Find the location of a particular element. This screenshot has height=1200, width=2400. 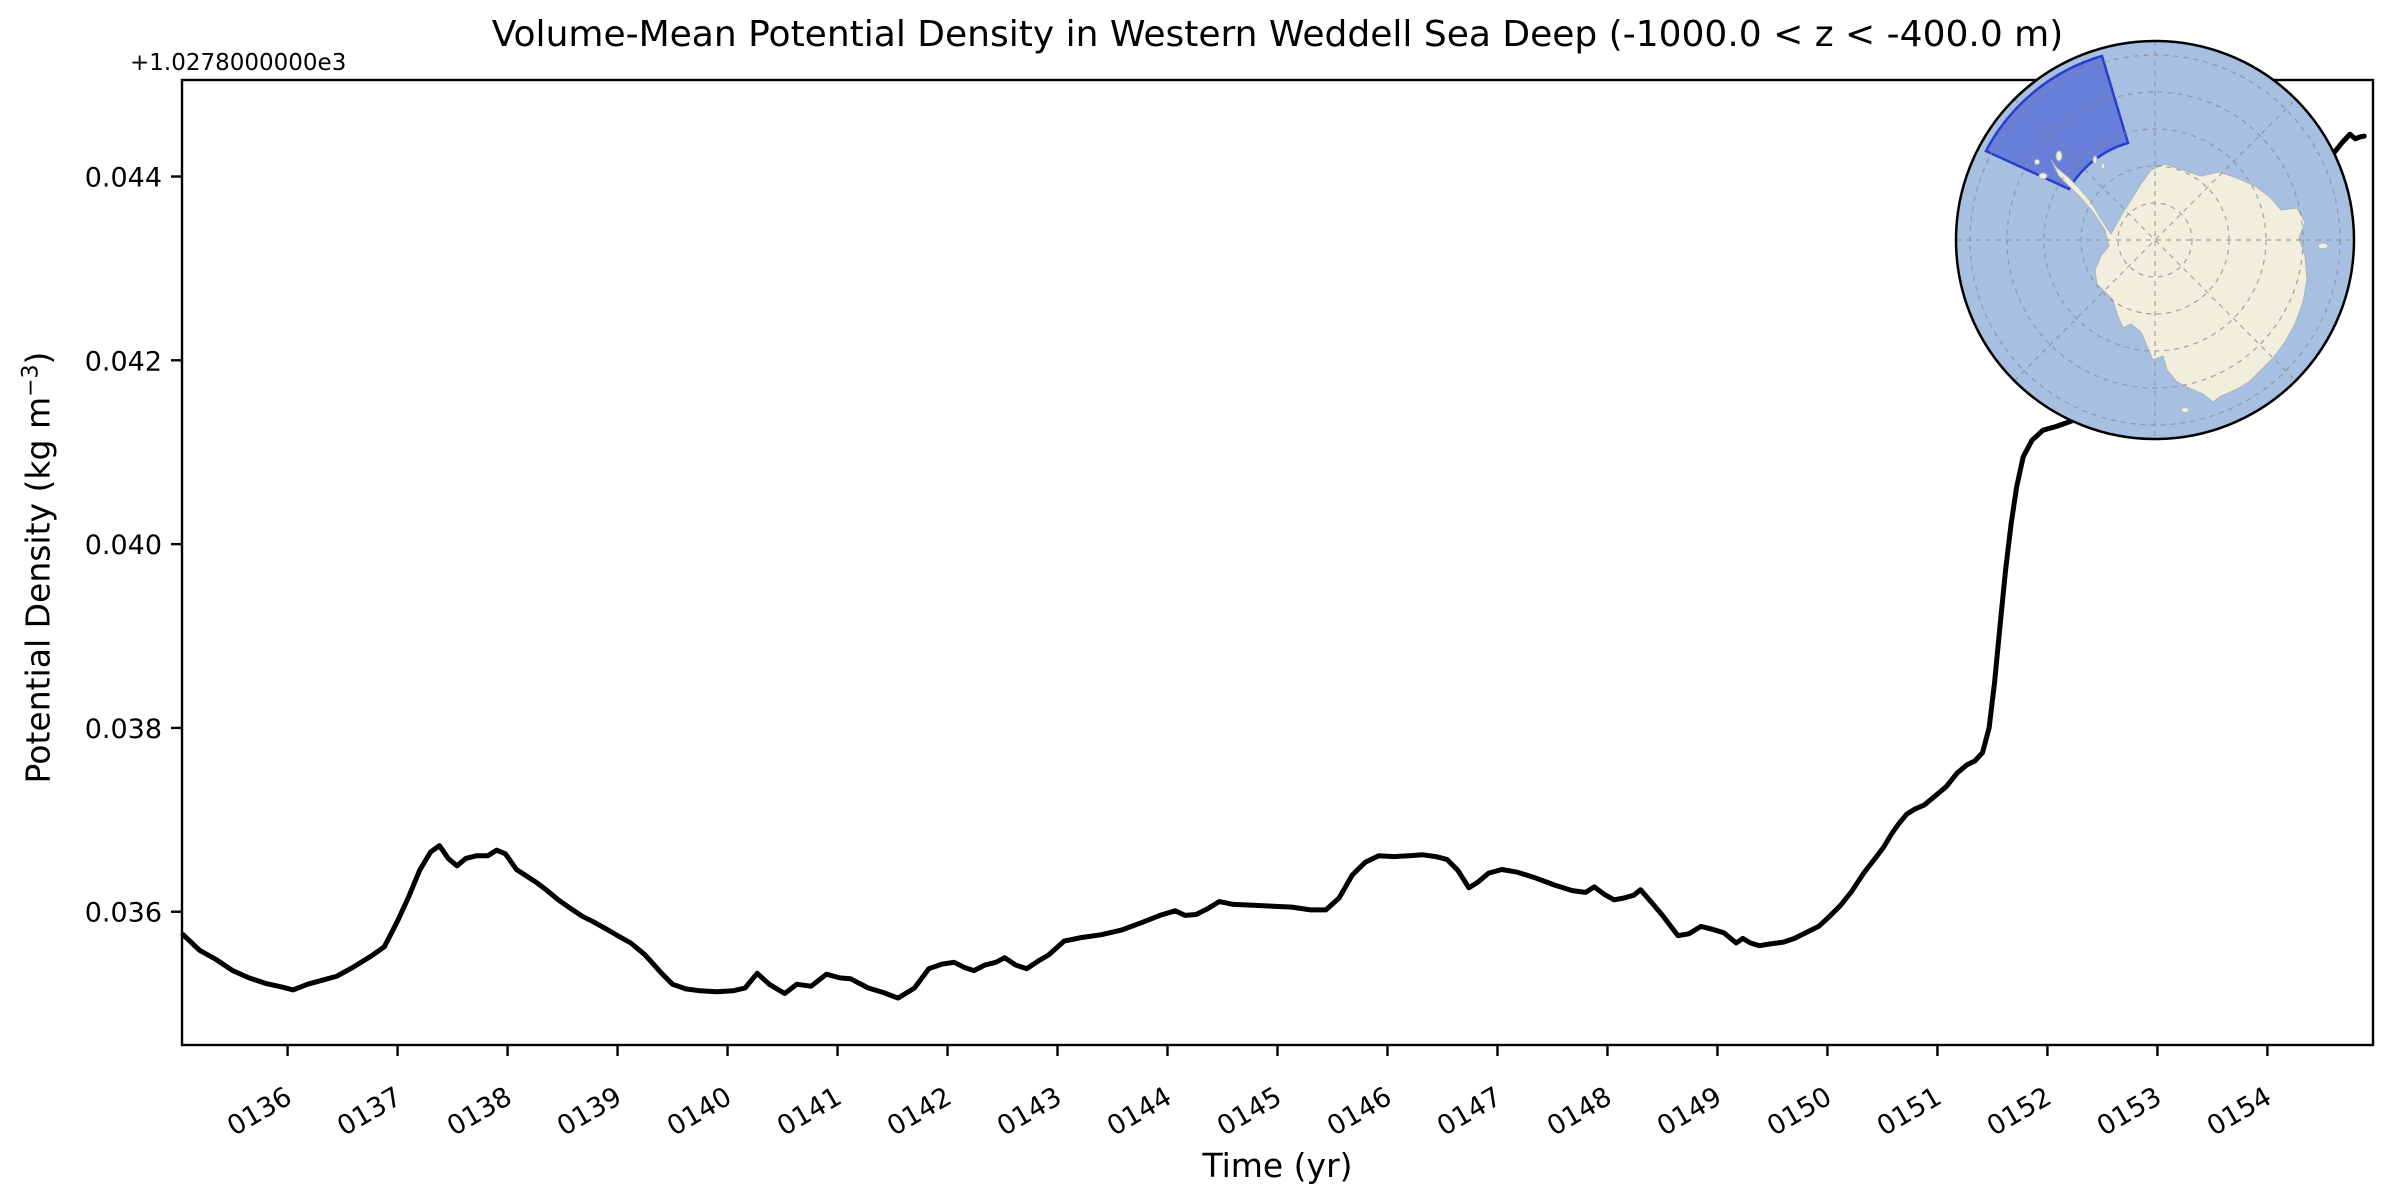

weddell-sea-region-highlight is located at coordinates (2057, 122).